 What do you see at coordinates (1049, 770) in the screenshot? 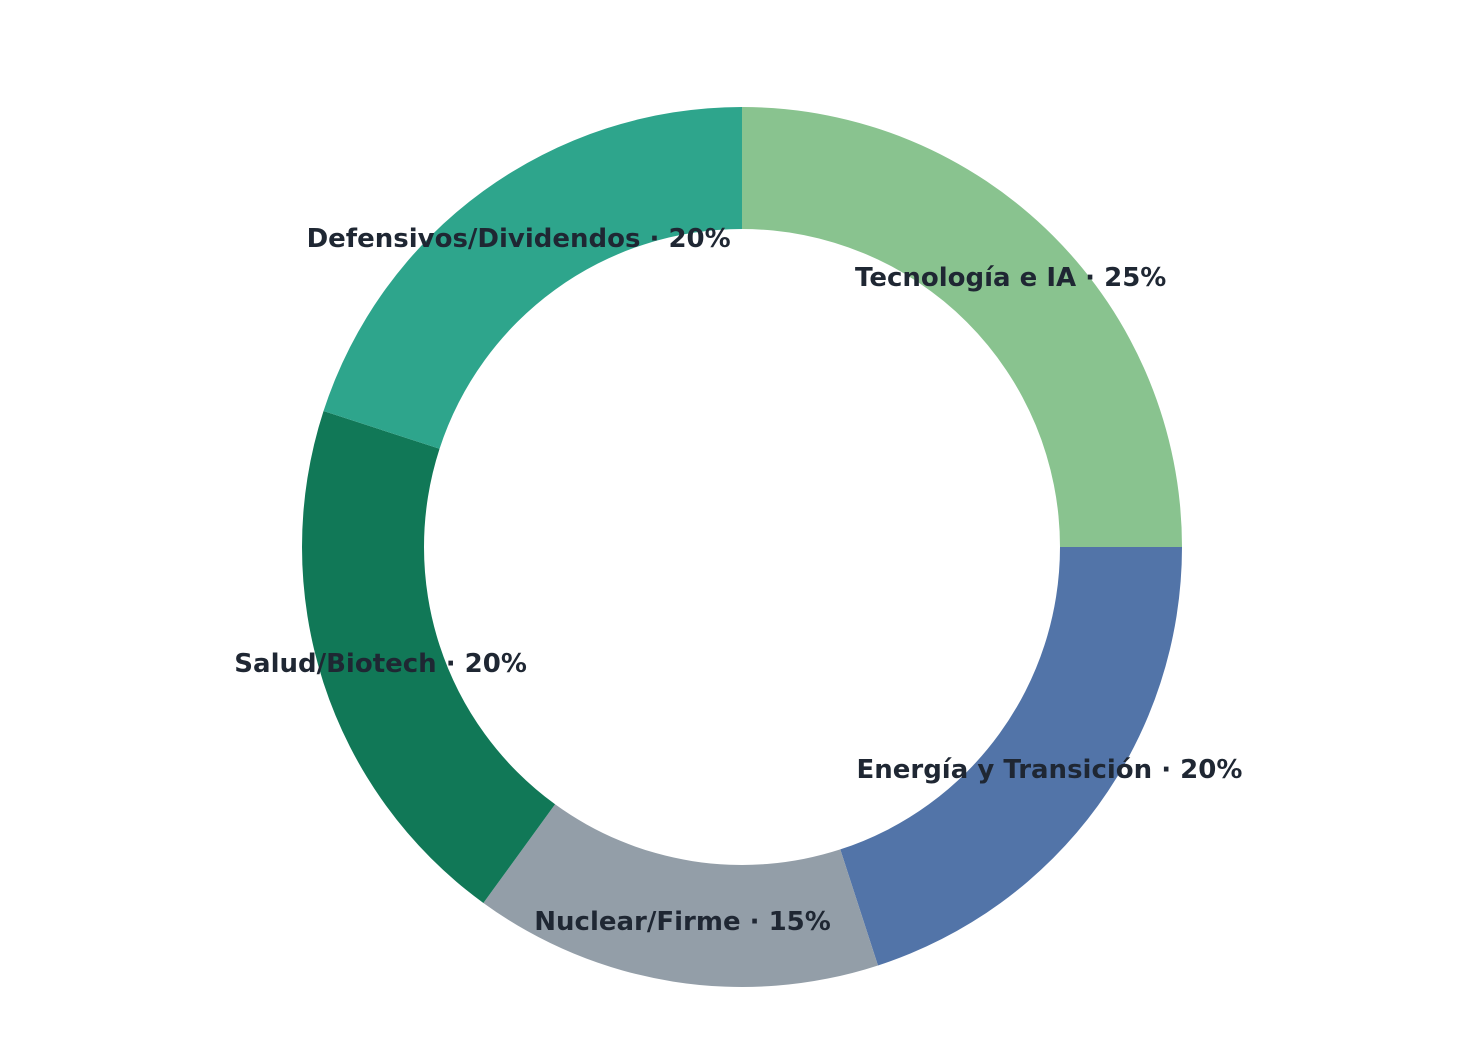
I see `slice-label-2: Energía y Transición · 20%` at bounding box center [1049, 770].